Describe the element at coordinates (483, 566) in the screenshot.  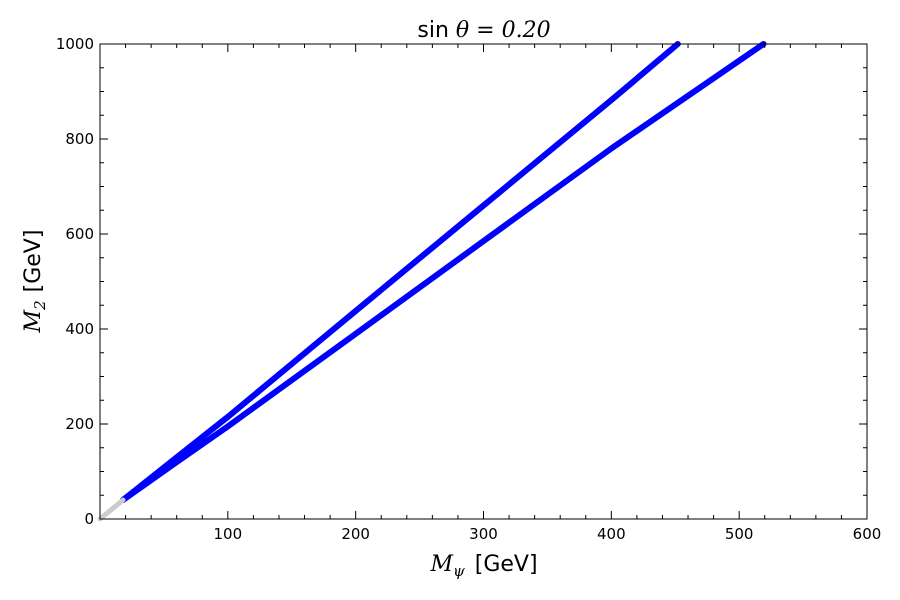
I see `x-axis-label: Mψ [GeV]` at that location.